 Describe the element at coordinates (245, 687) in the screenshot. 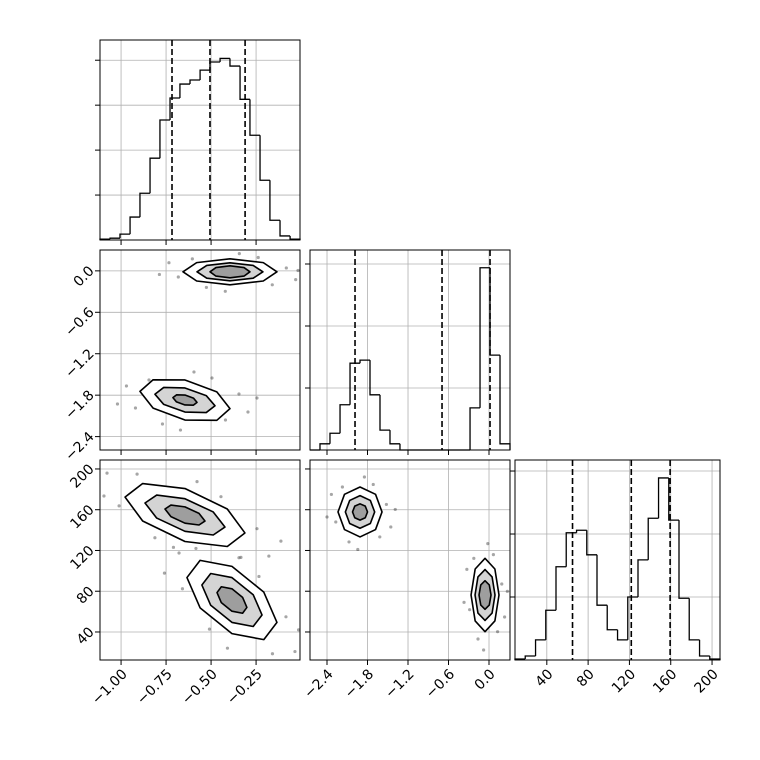

I see `x-tick-label: −0.25` at that location.